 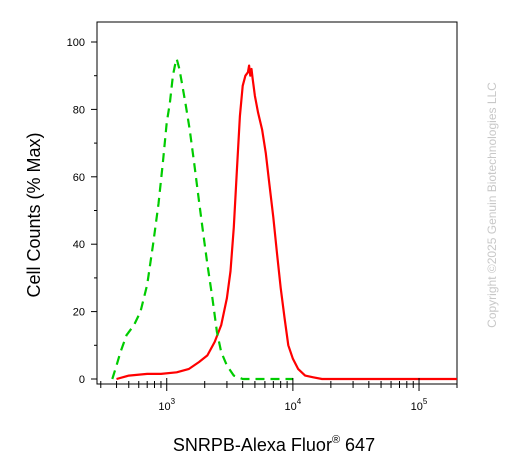 What do you see at coordinates (252, 445) in the screenshot?
I see `x-axis-title-main: SNRPB-Alexa Fluor` at bounding box center [252, 445].